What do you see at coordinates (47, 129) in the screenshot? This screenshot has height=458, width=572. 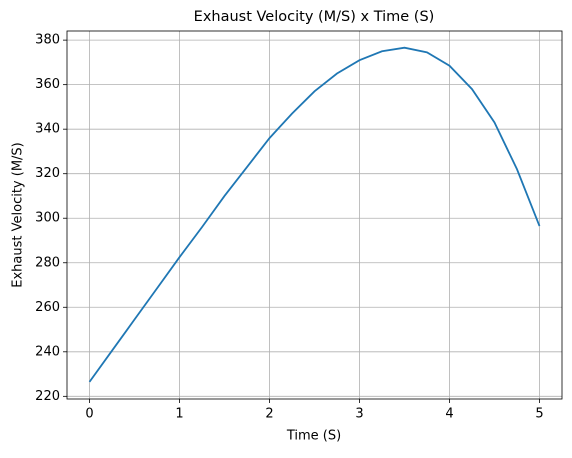 I see `y-tick-label: 340` at bounding box center [47, 129].